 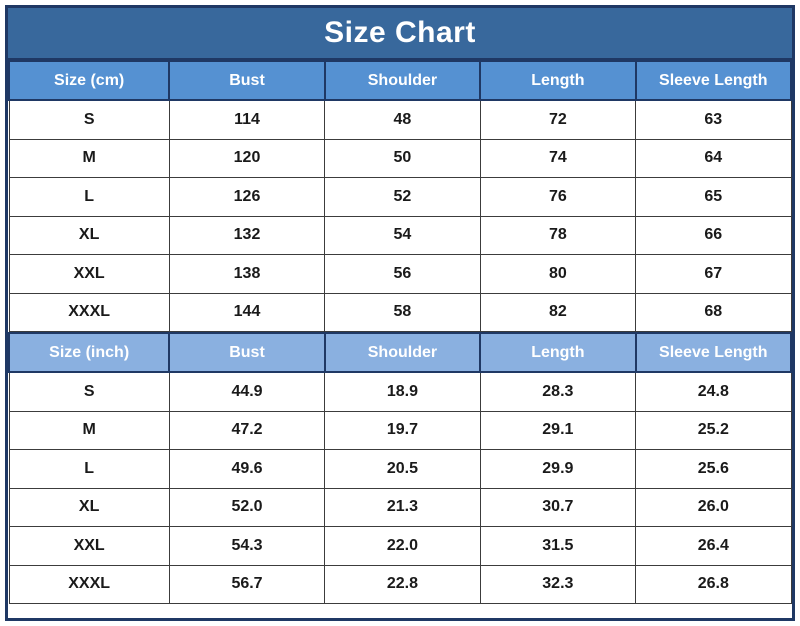 I want to click on value-cell: 78, so click(x=558, y=235).